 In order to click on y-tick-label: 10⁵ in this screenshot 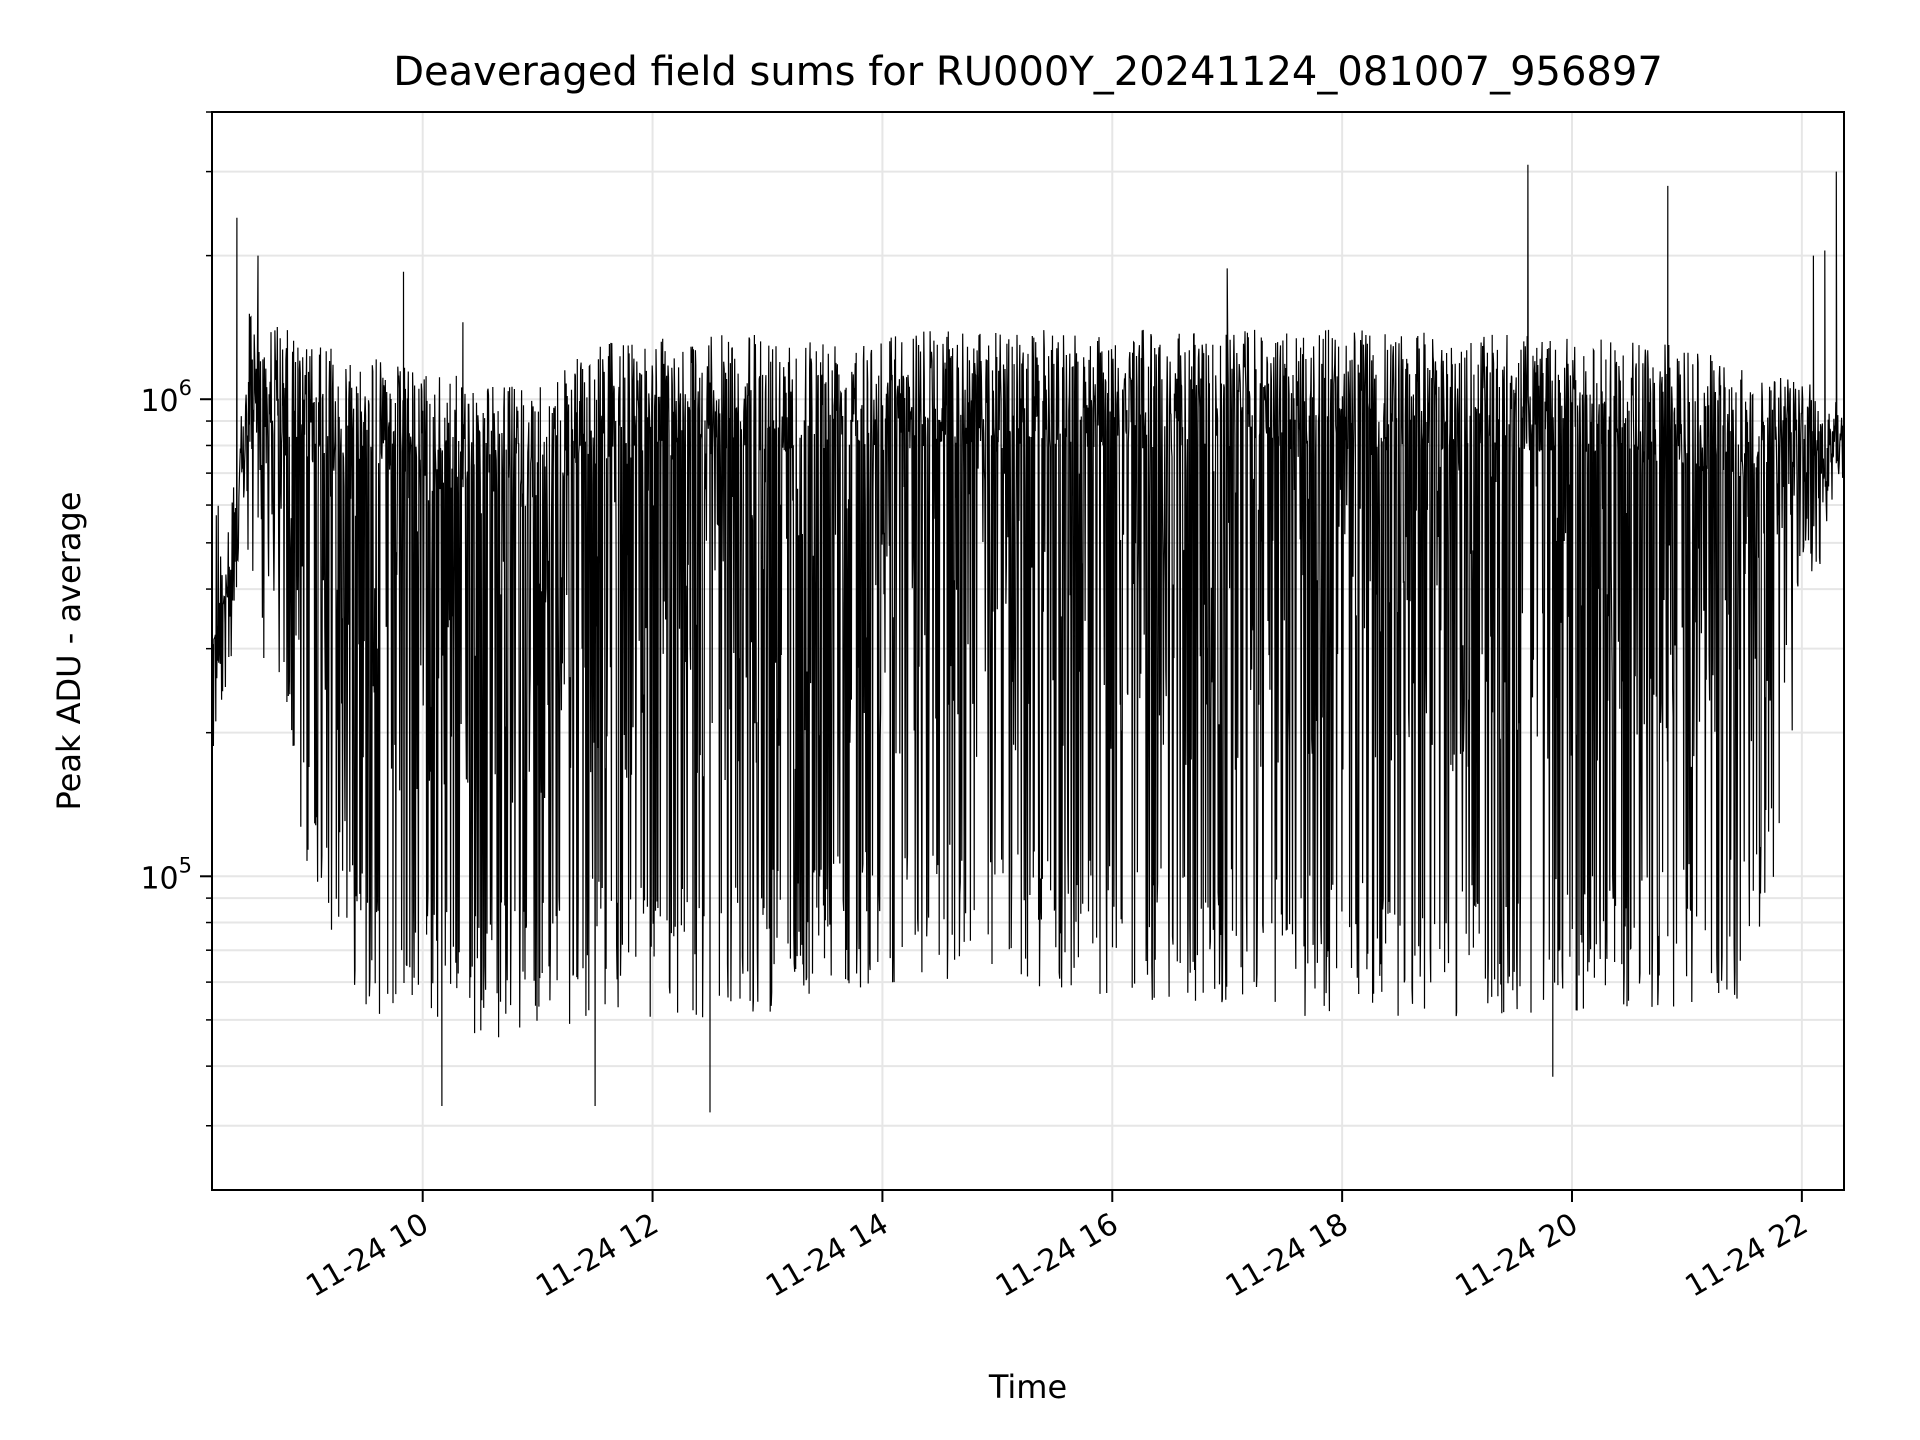, I will do `click(166, 874)`.